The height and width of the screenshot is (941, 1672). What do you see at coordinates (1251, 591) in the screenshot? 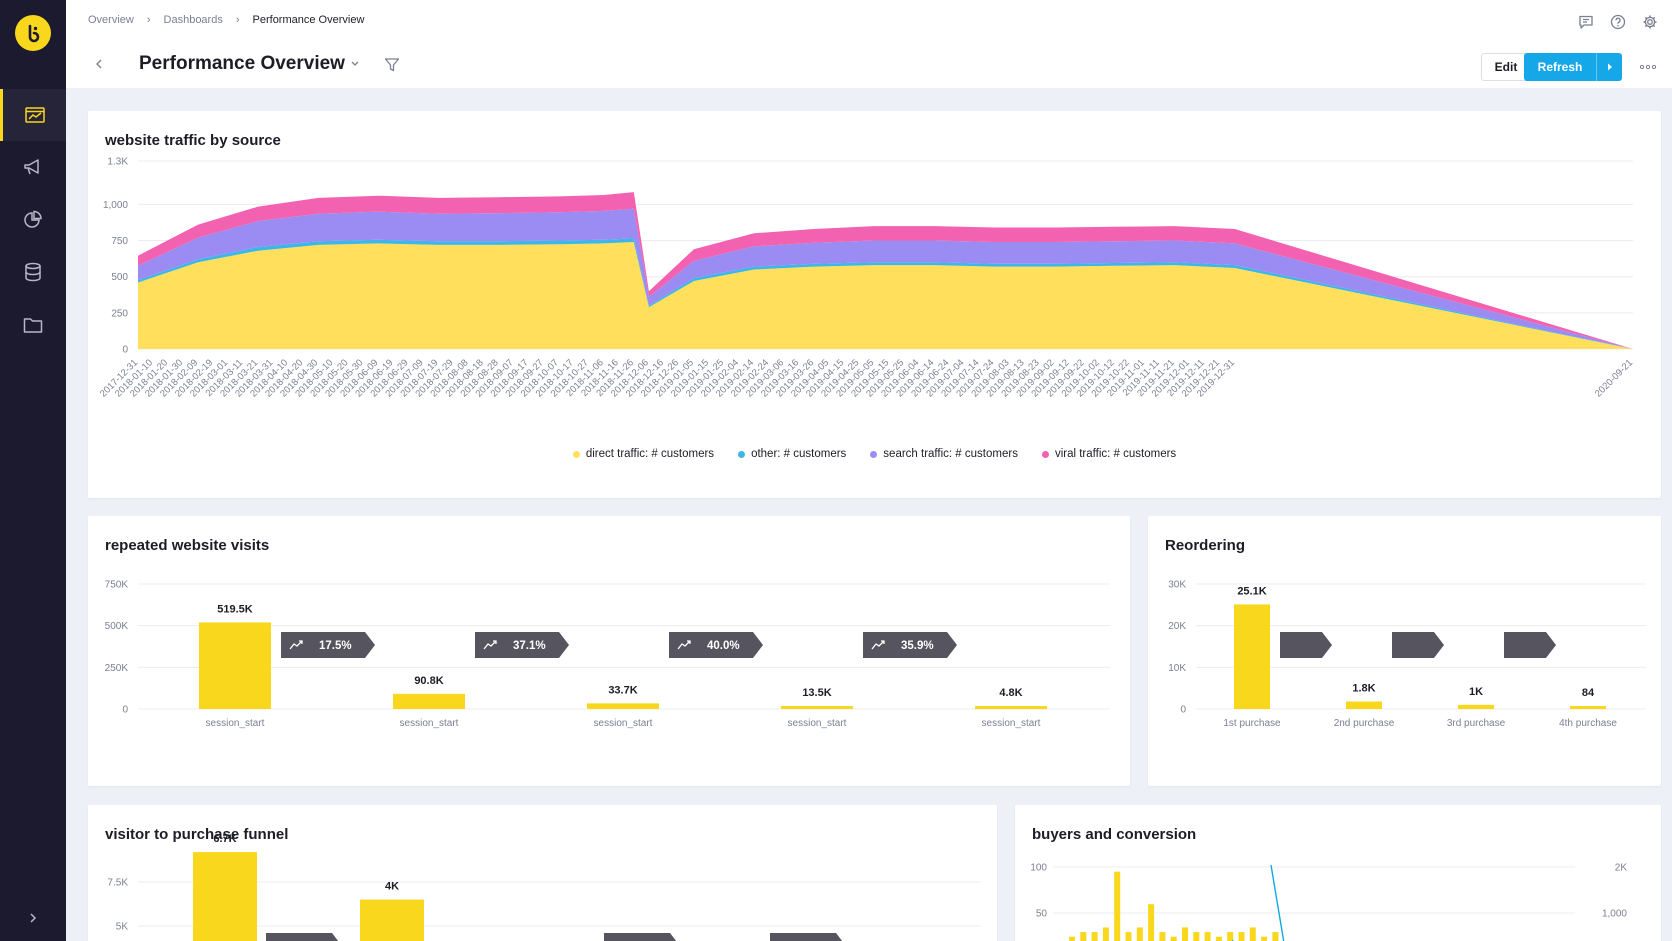
I see `bar-value-label: 25.1K` at bounding box center [1251, 591].